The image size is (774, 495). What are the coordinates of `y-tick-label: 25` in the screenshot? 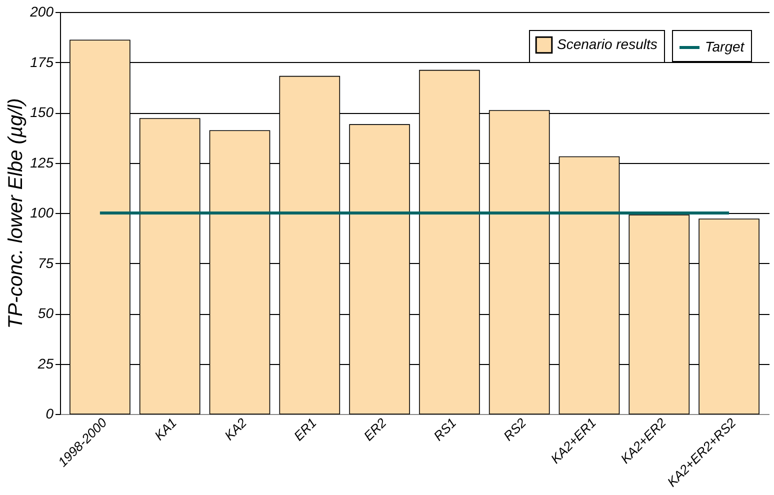 It's located at (45, 363).